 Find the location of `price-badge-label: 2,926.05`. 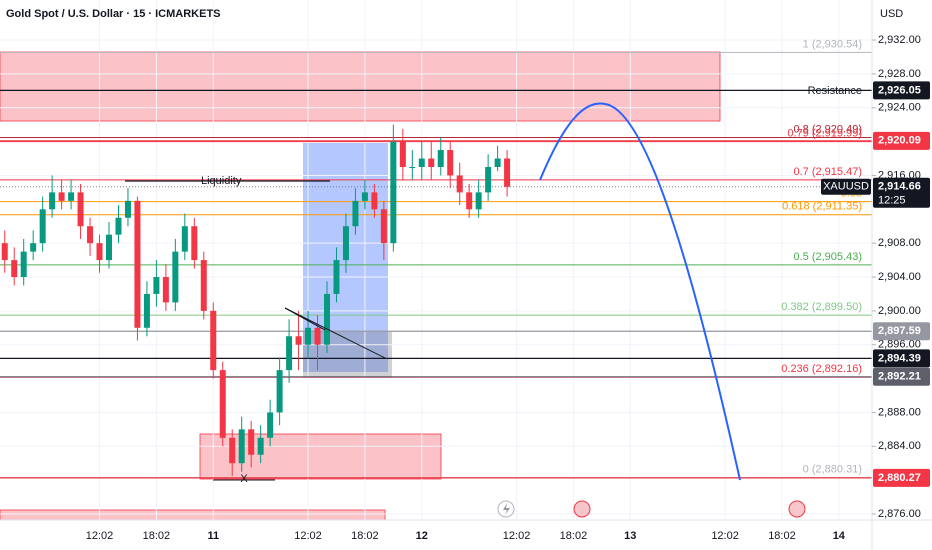

price-badge-label: 2,926.05 is located at coordinates (899, 90).